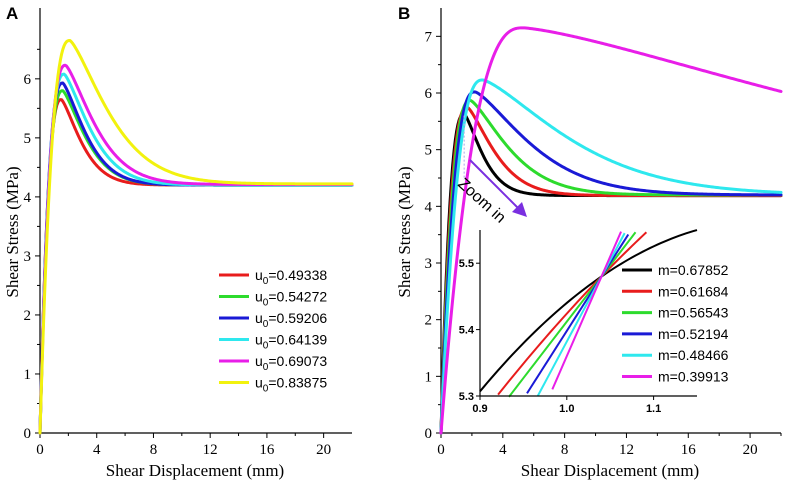  What do you see at coordinates (519, 209) in the screenshot?
I see `zoom-arrow-head` at bounding box center [519, 209].